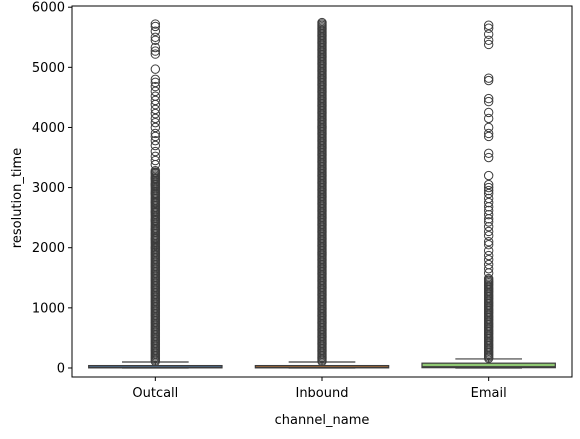 This screenshot has width=580, height=439. Describe the element at coordinates (48, 8) in the screenshot. I see `y-tick-label: 6000` at that location.